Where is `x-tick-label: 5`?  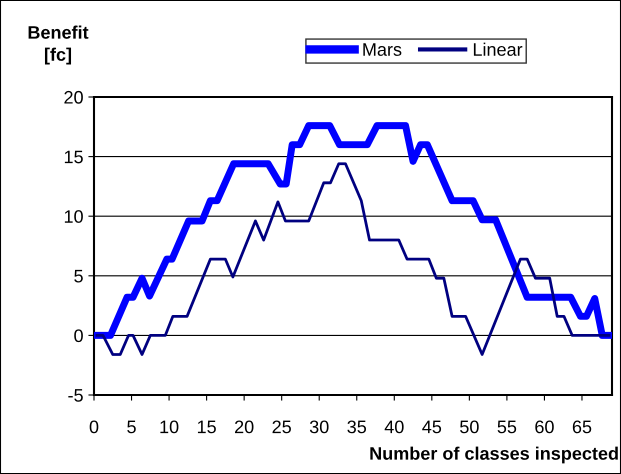 x-tick-label: 5 is located at coordinates (131, 427).